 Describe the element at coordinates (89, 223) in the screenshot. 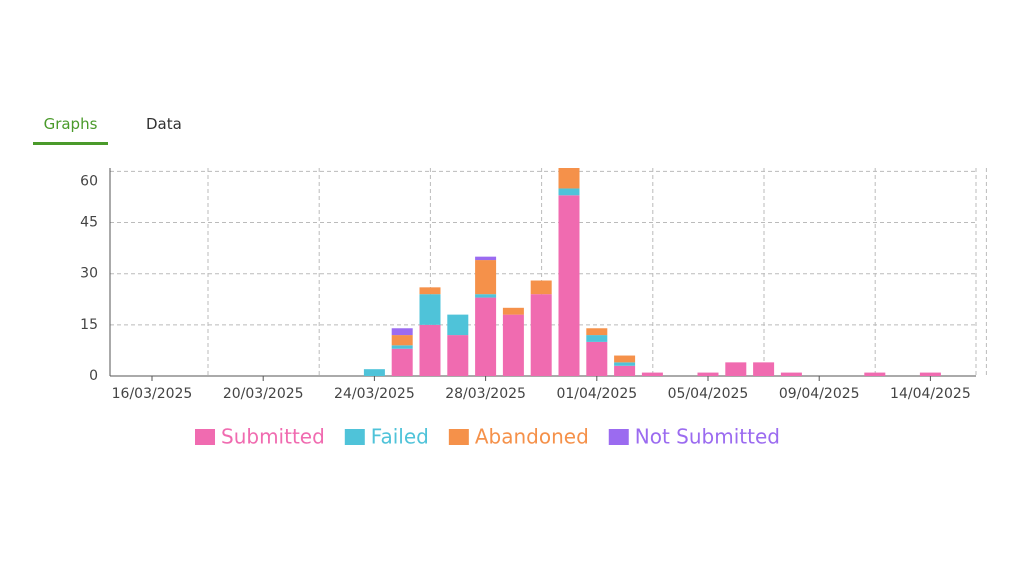

I see `y-tick-label: 45` at that location.